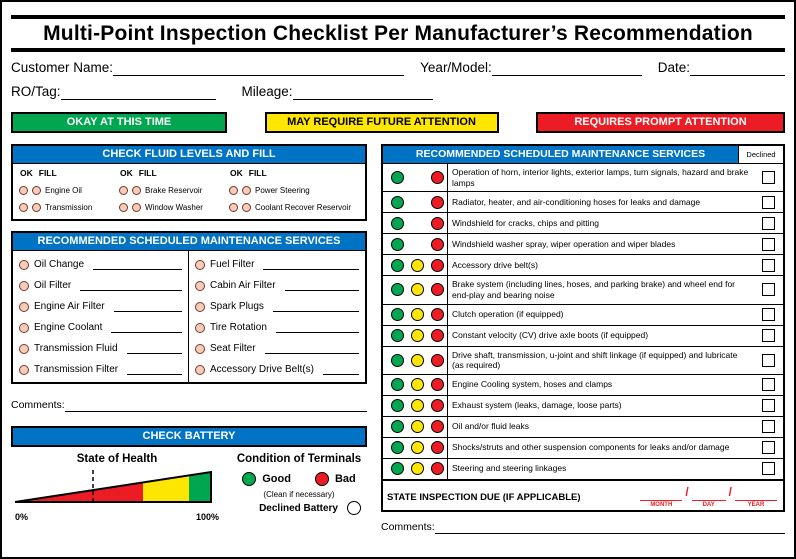  I want to click on customer-name-input, so click(259, 68).